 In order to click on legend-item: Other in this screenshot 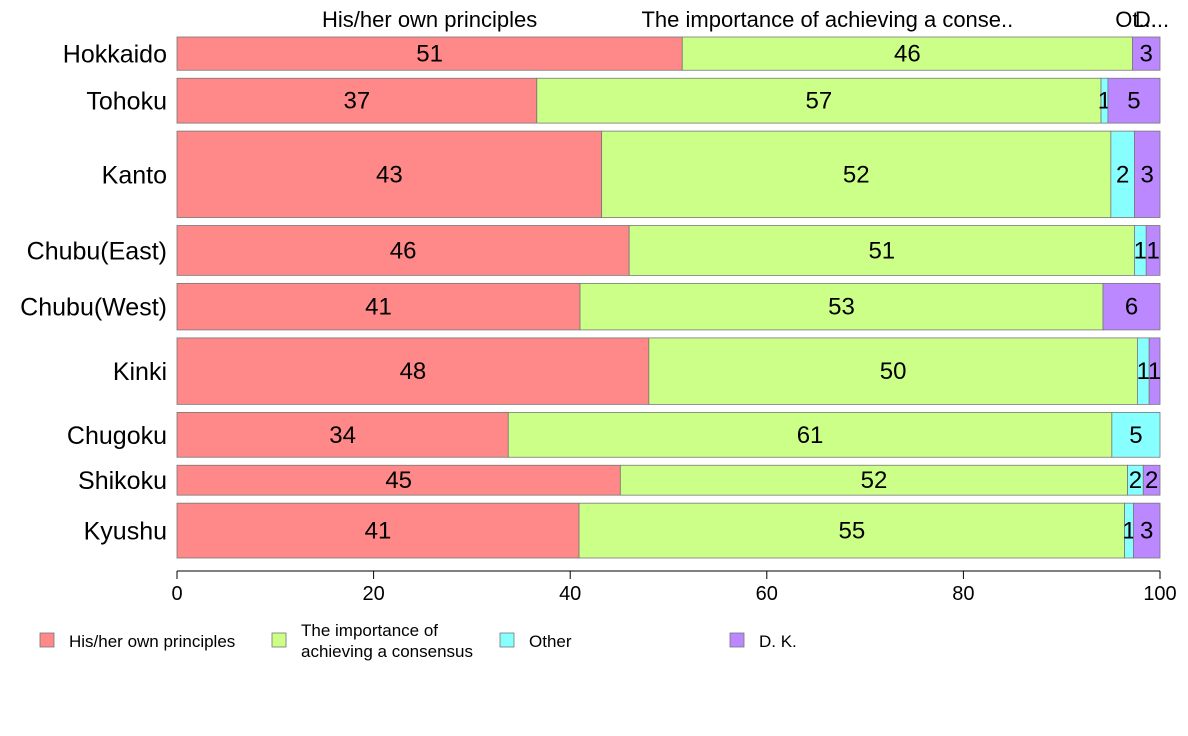, I will do `click(535, 641)`.